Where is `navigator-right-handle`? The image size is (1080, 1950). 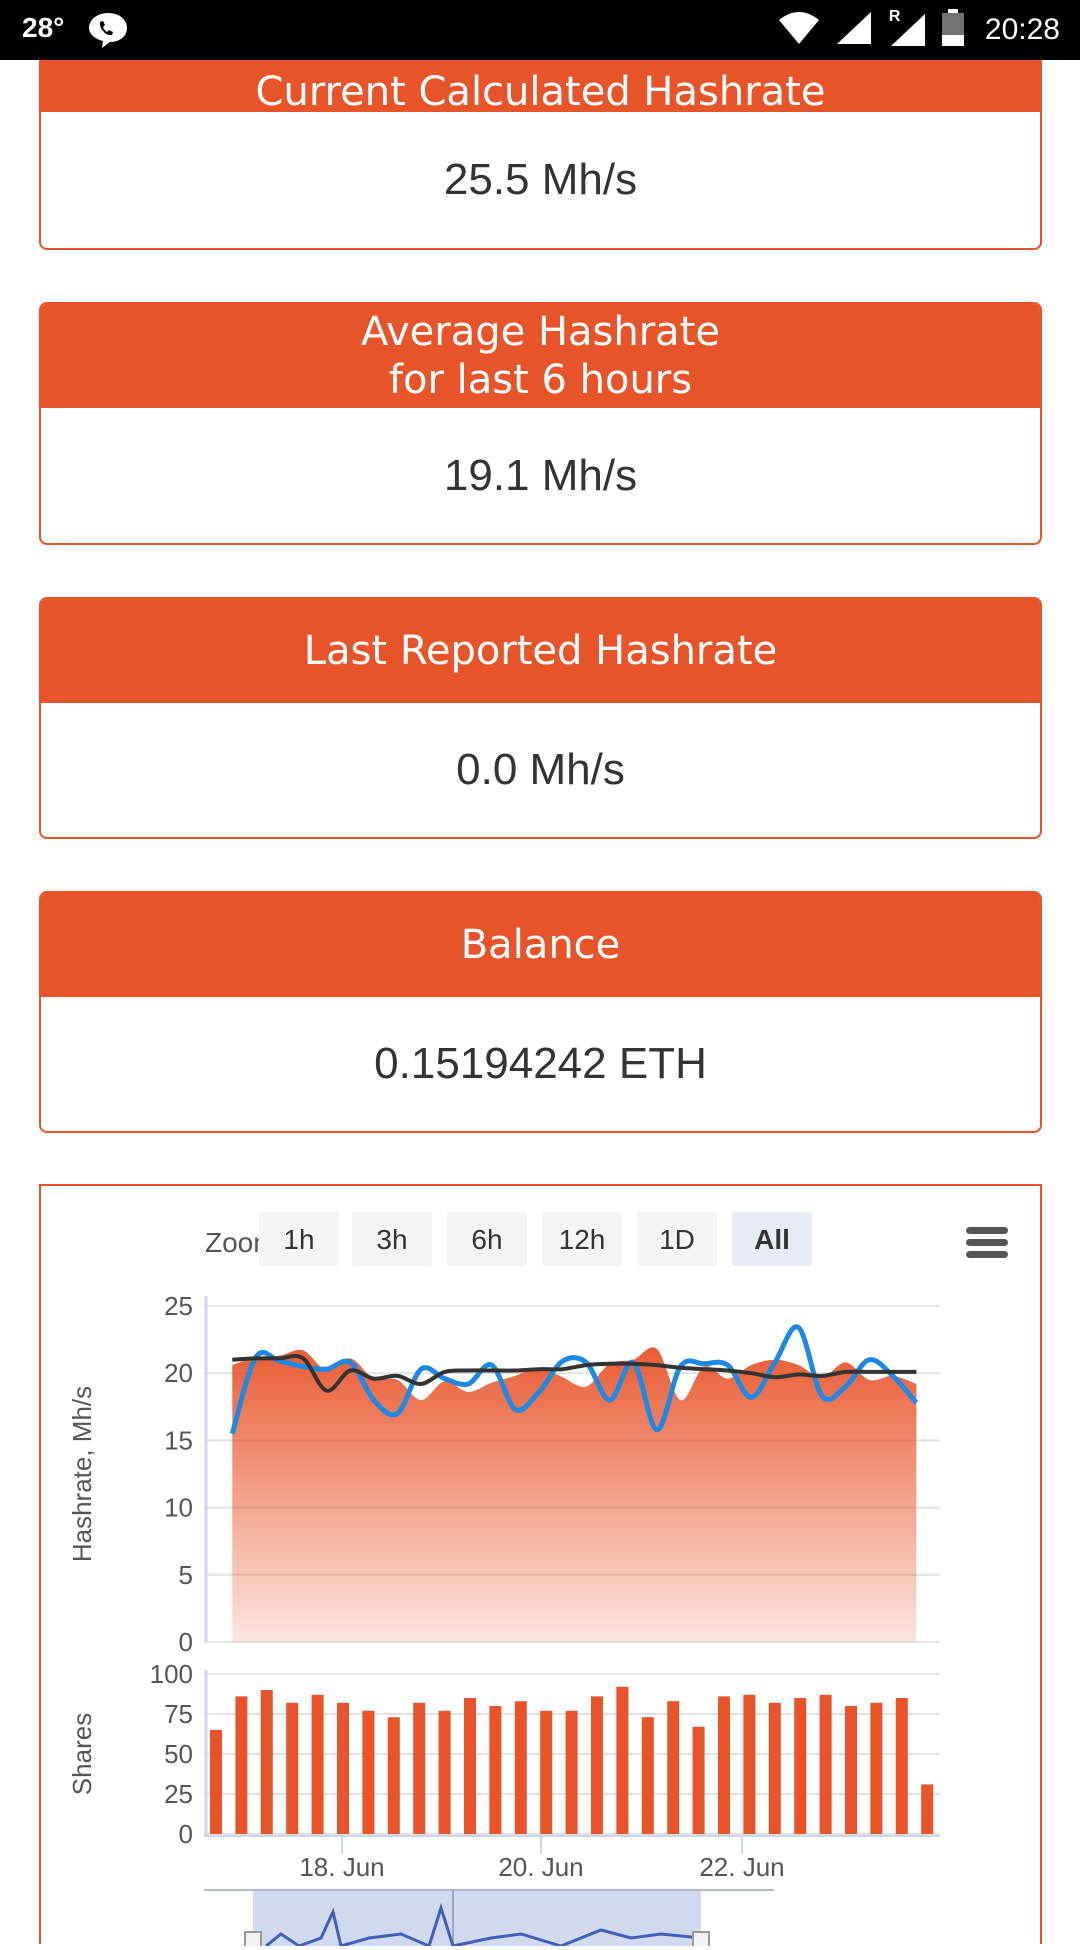
navigator-right-handle is located at coordinates (701, 1940).